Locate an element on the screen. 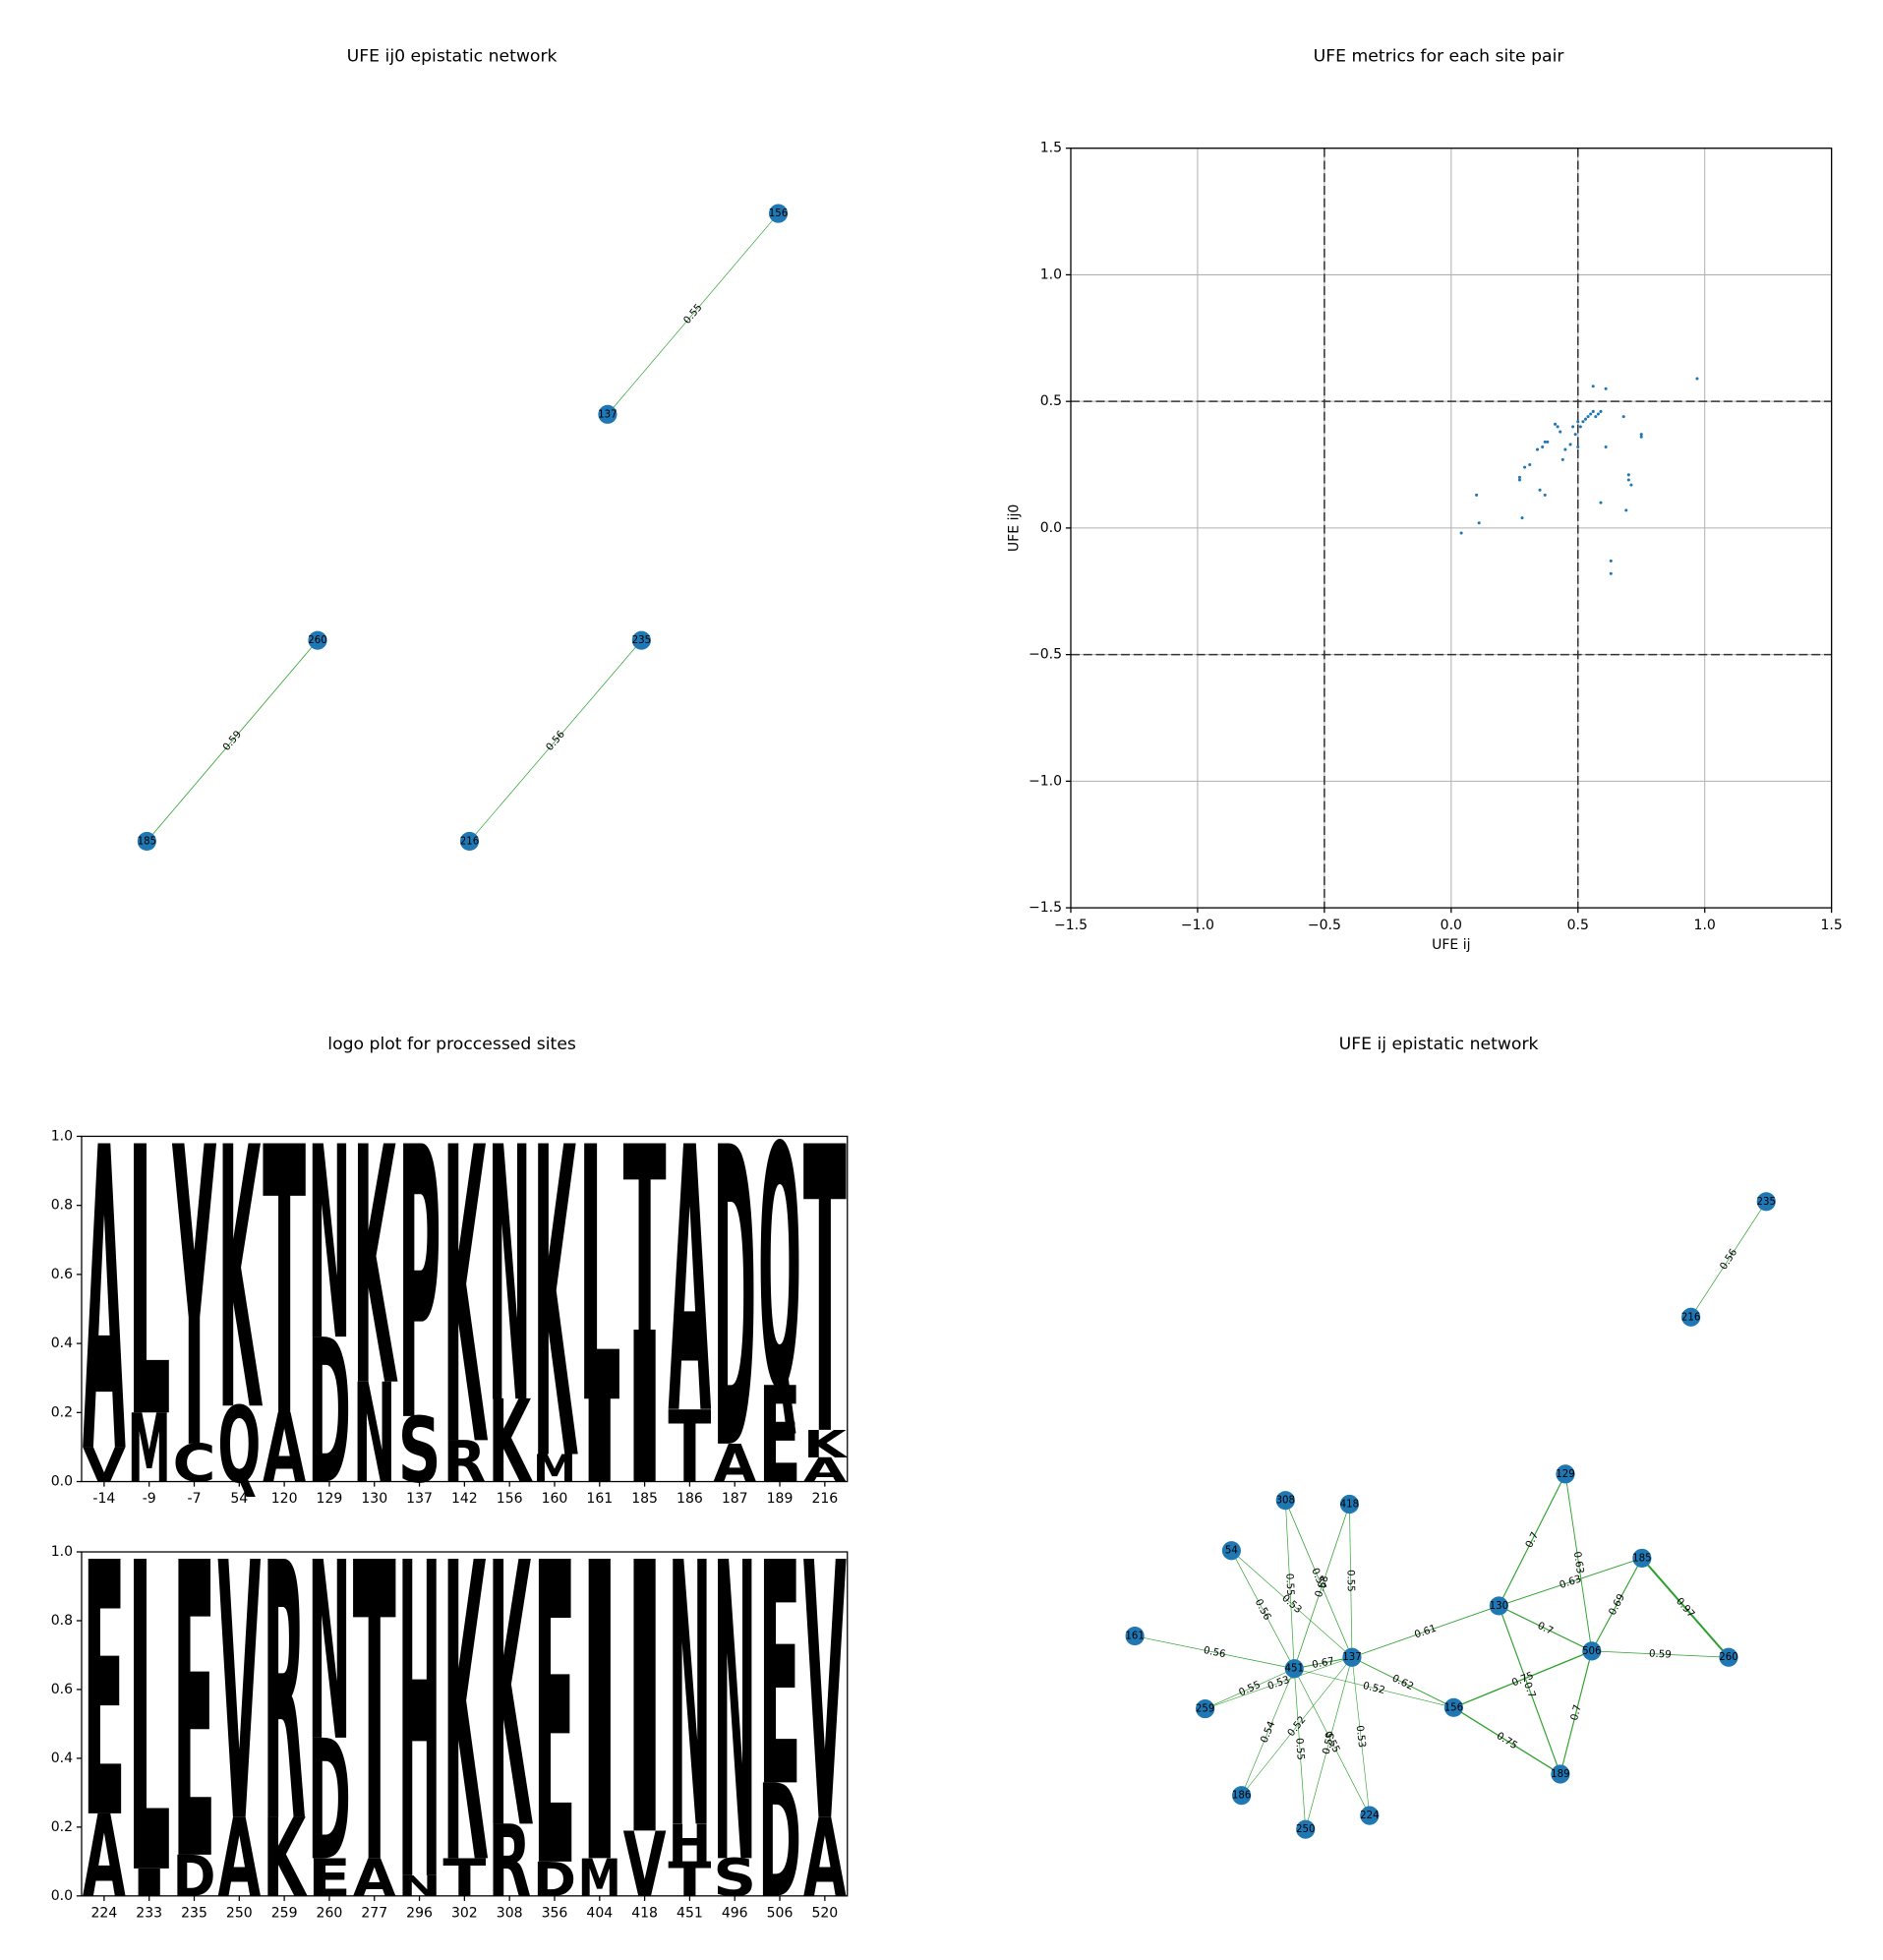 The width and height of the screenshot is (1883, 1960). chart-title: UFE metrics for each site pair is located at coordinates (1439, 57).